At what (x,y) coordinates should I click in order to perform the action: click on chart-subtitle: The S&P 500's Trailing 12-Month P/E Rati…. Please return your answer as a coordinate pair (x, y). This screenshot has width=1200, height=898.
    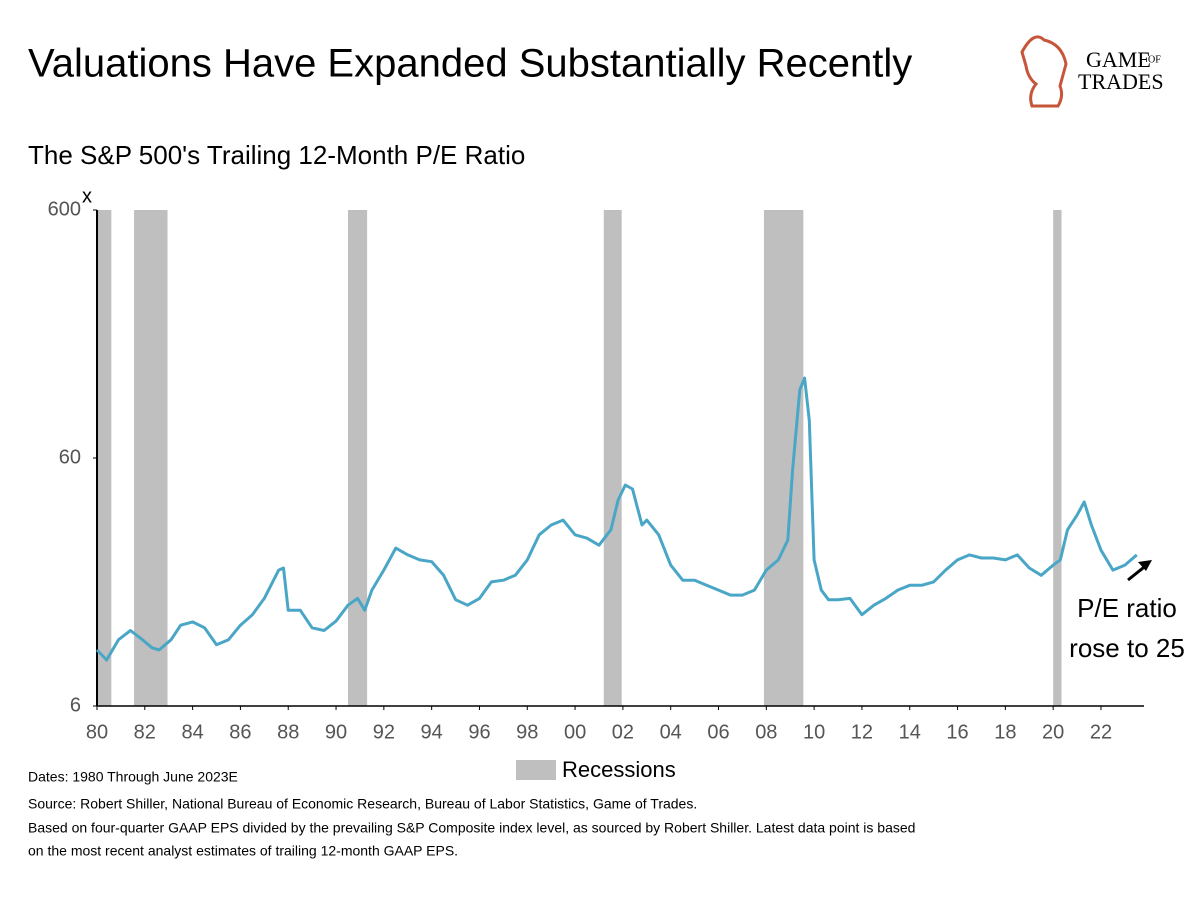
    Looking at the image, I should click on (276, 155).